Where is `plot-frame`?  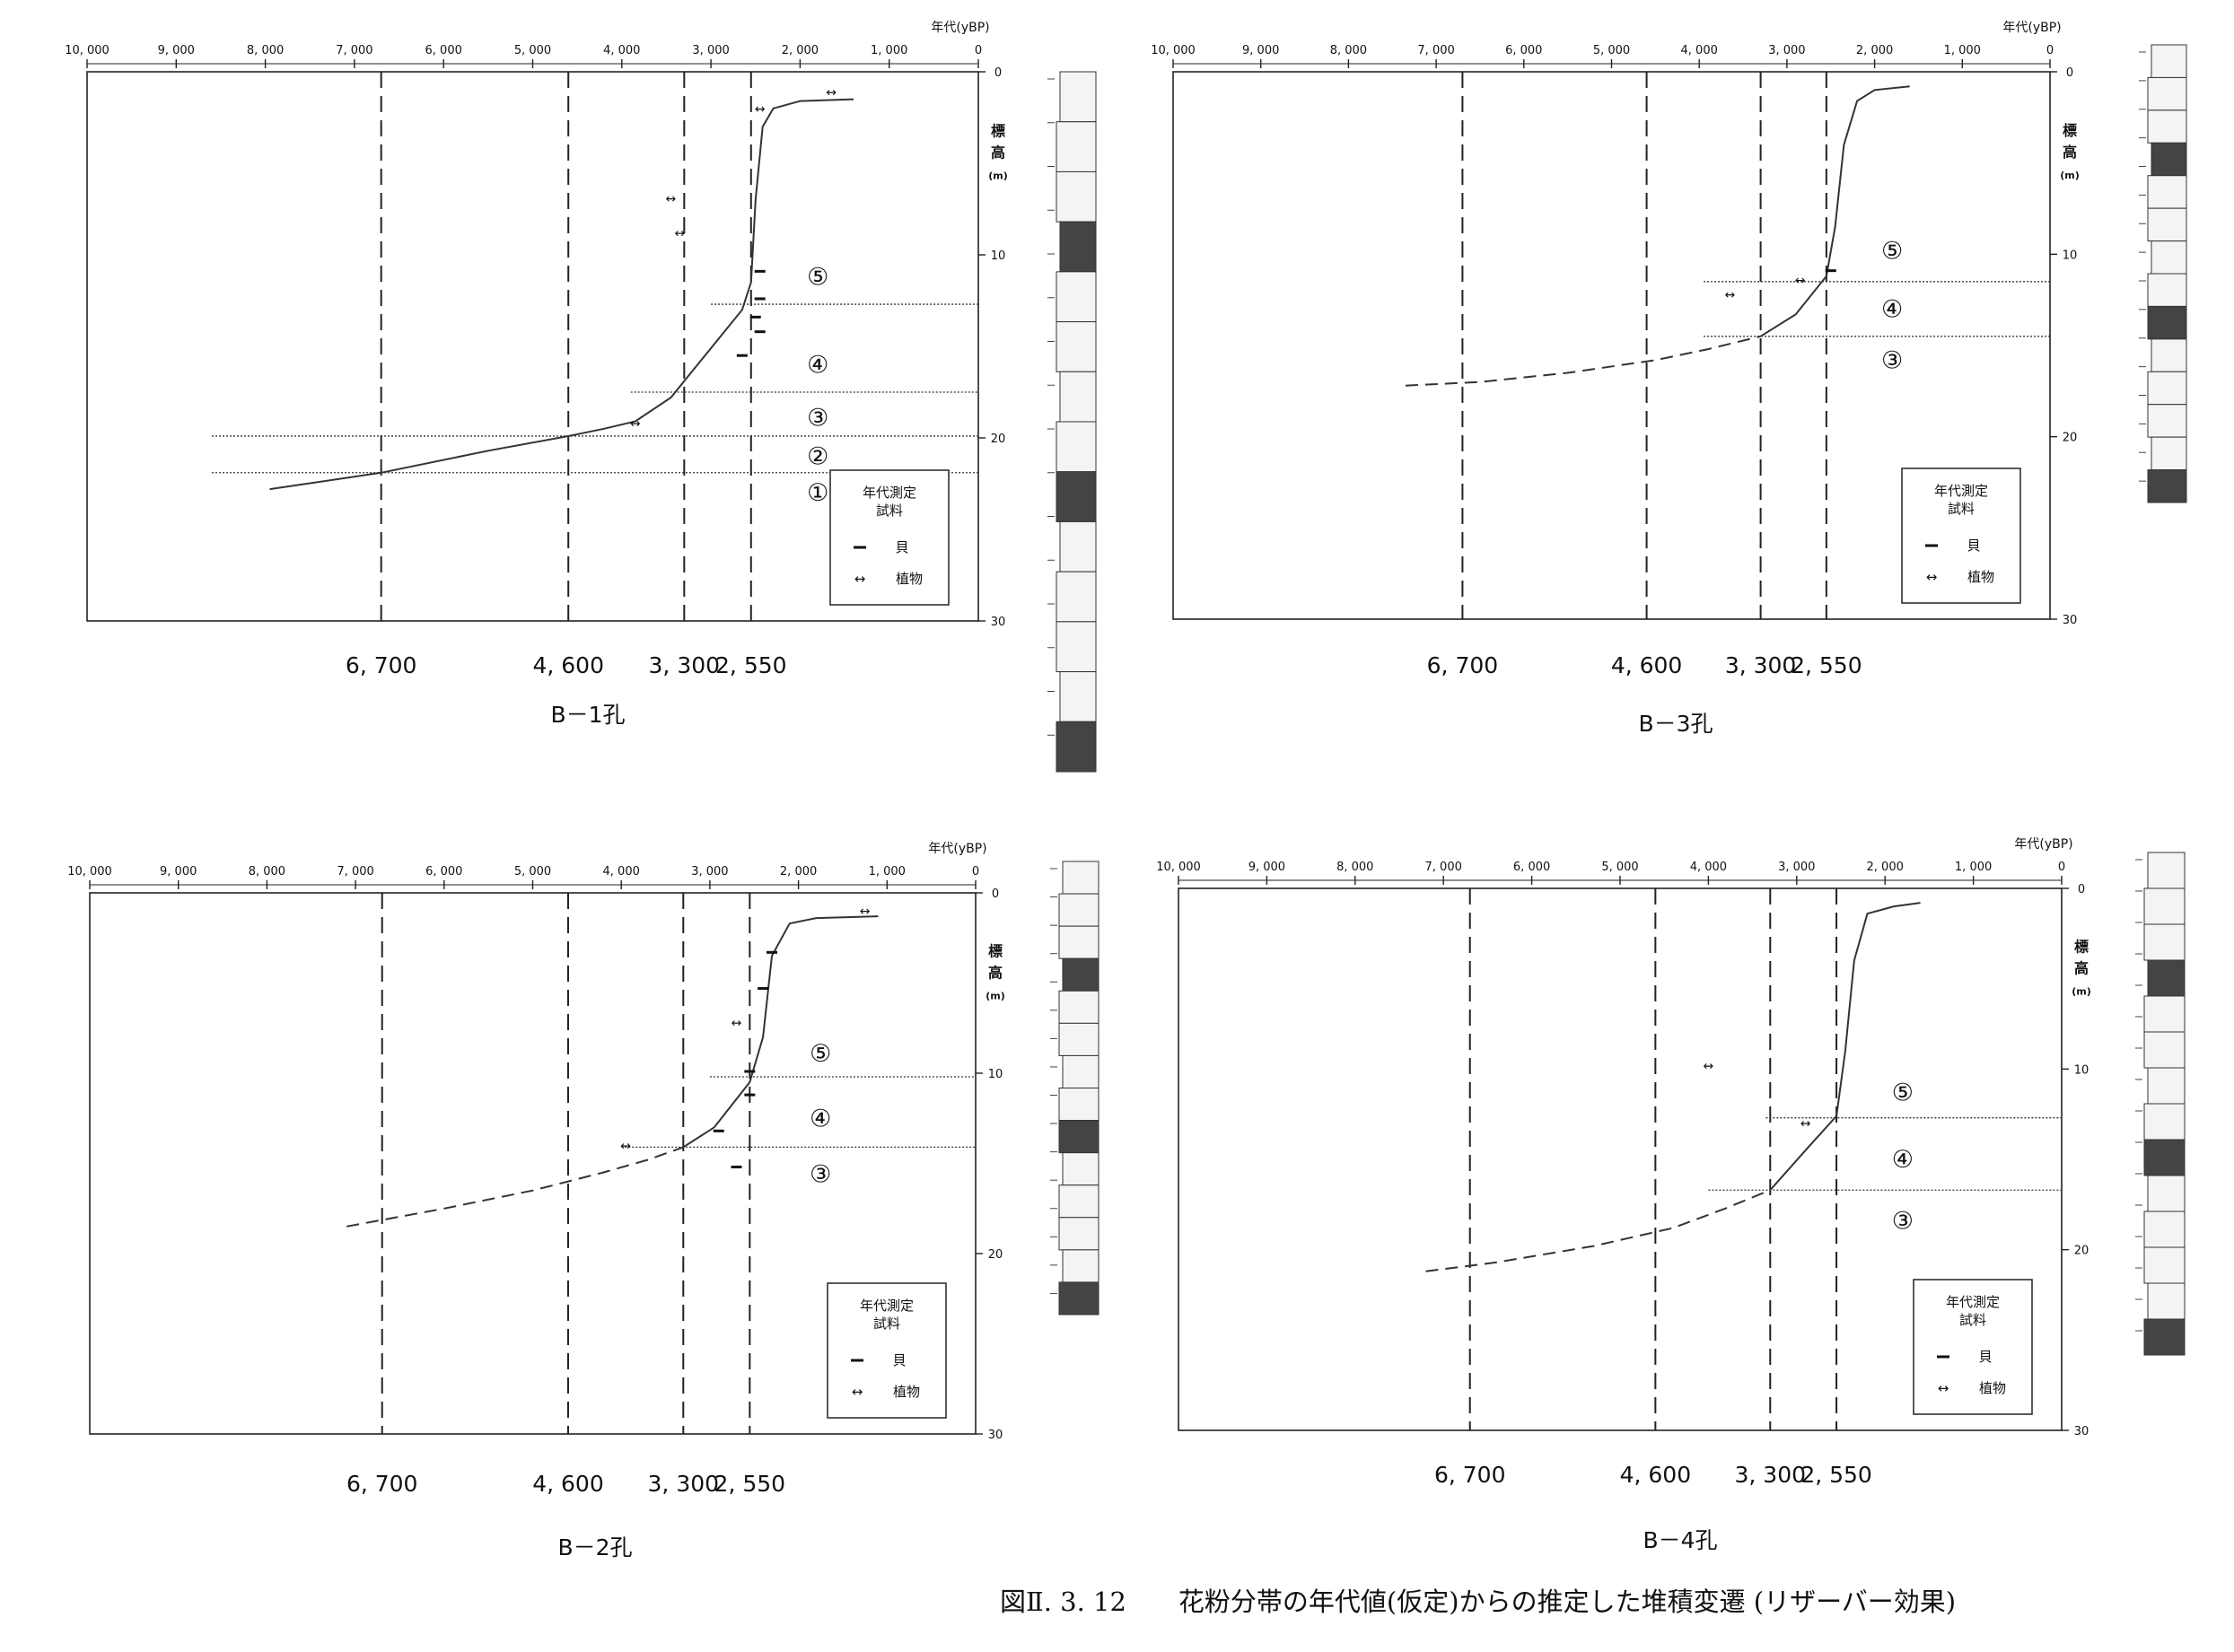
plot-frame is located at coordinates (1612, 345).